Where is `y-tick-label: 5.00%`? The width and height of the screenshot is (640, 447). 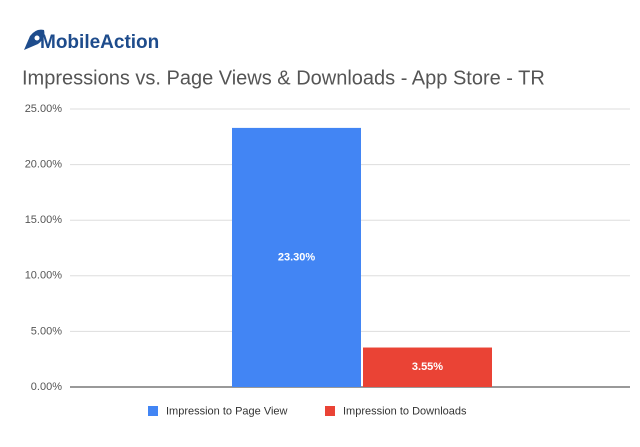 y-tick-label: 5.00% is located at coordinates (46, 331).